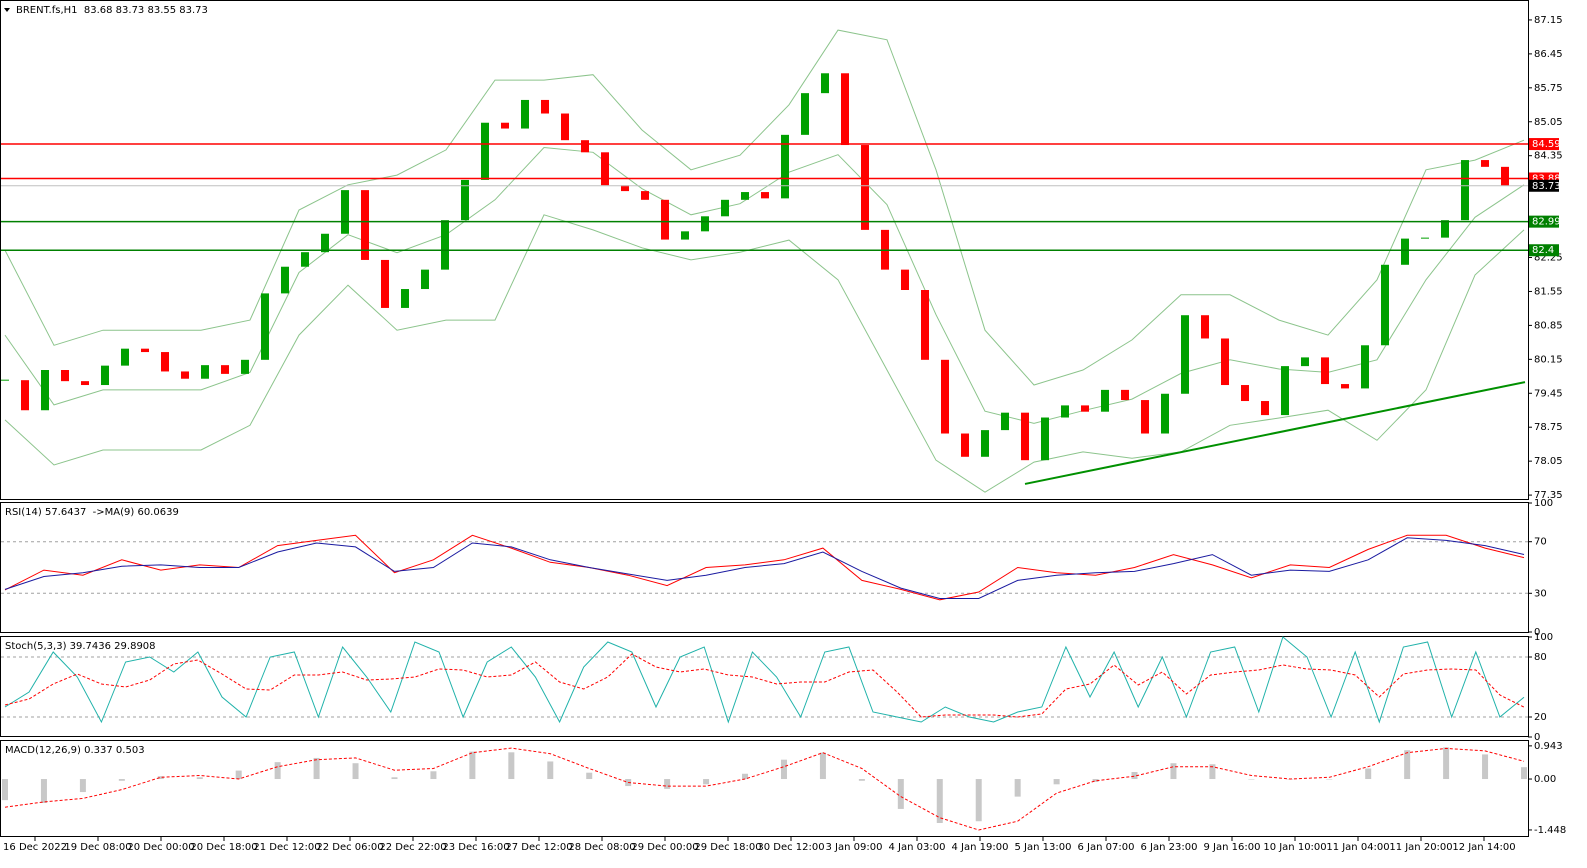 This screenshot has height=868, width=1587. I want to click on y-tick-label: 85.05, so click(1548, 122).